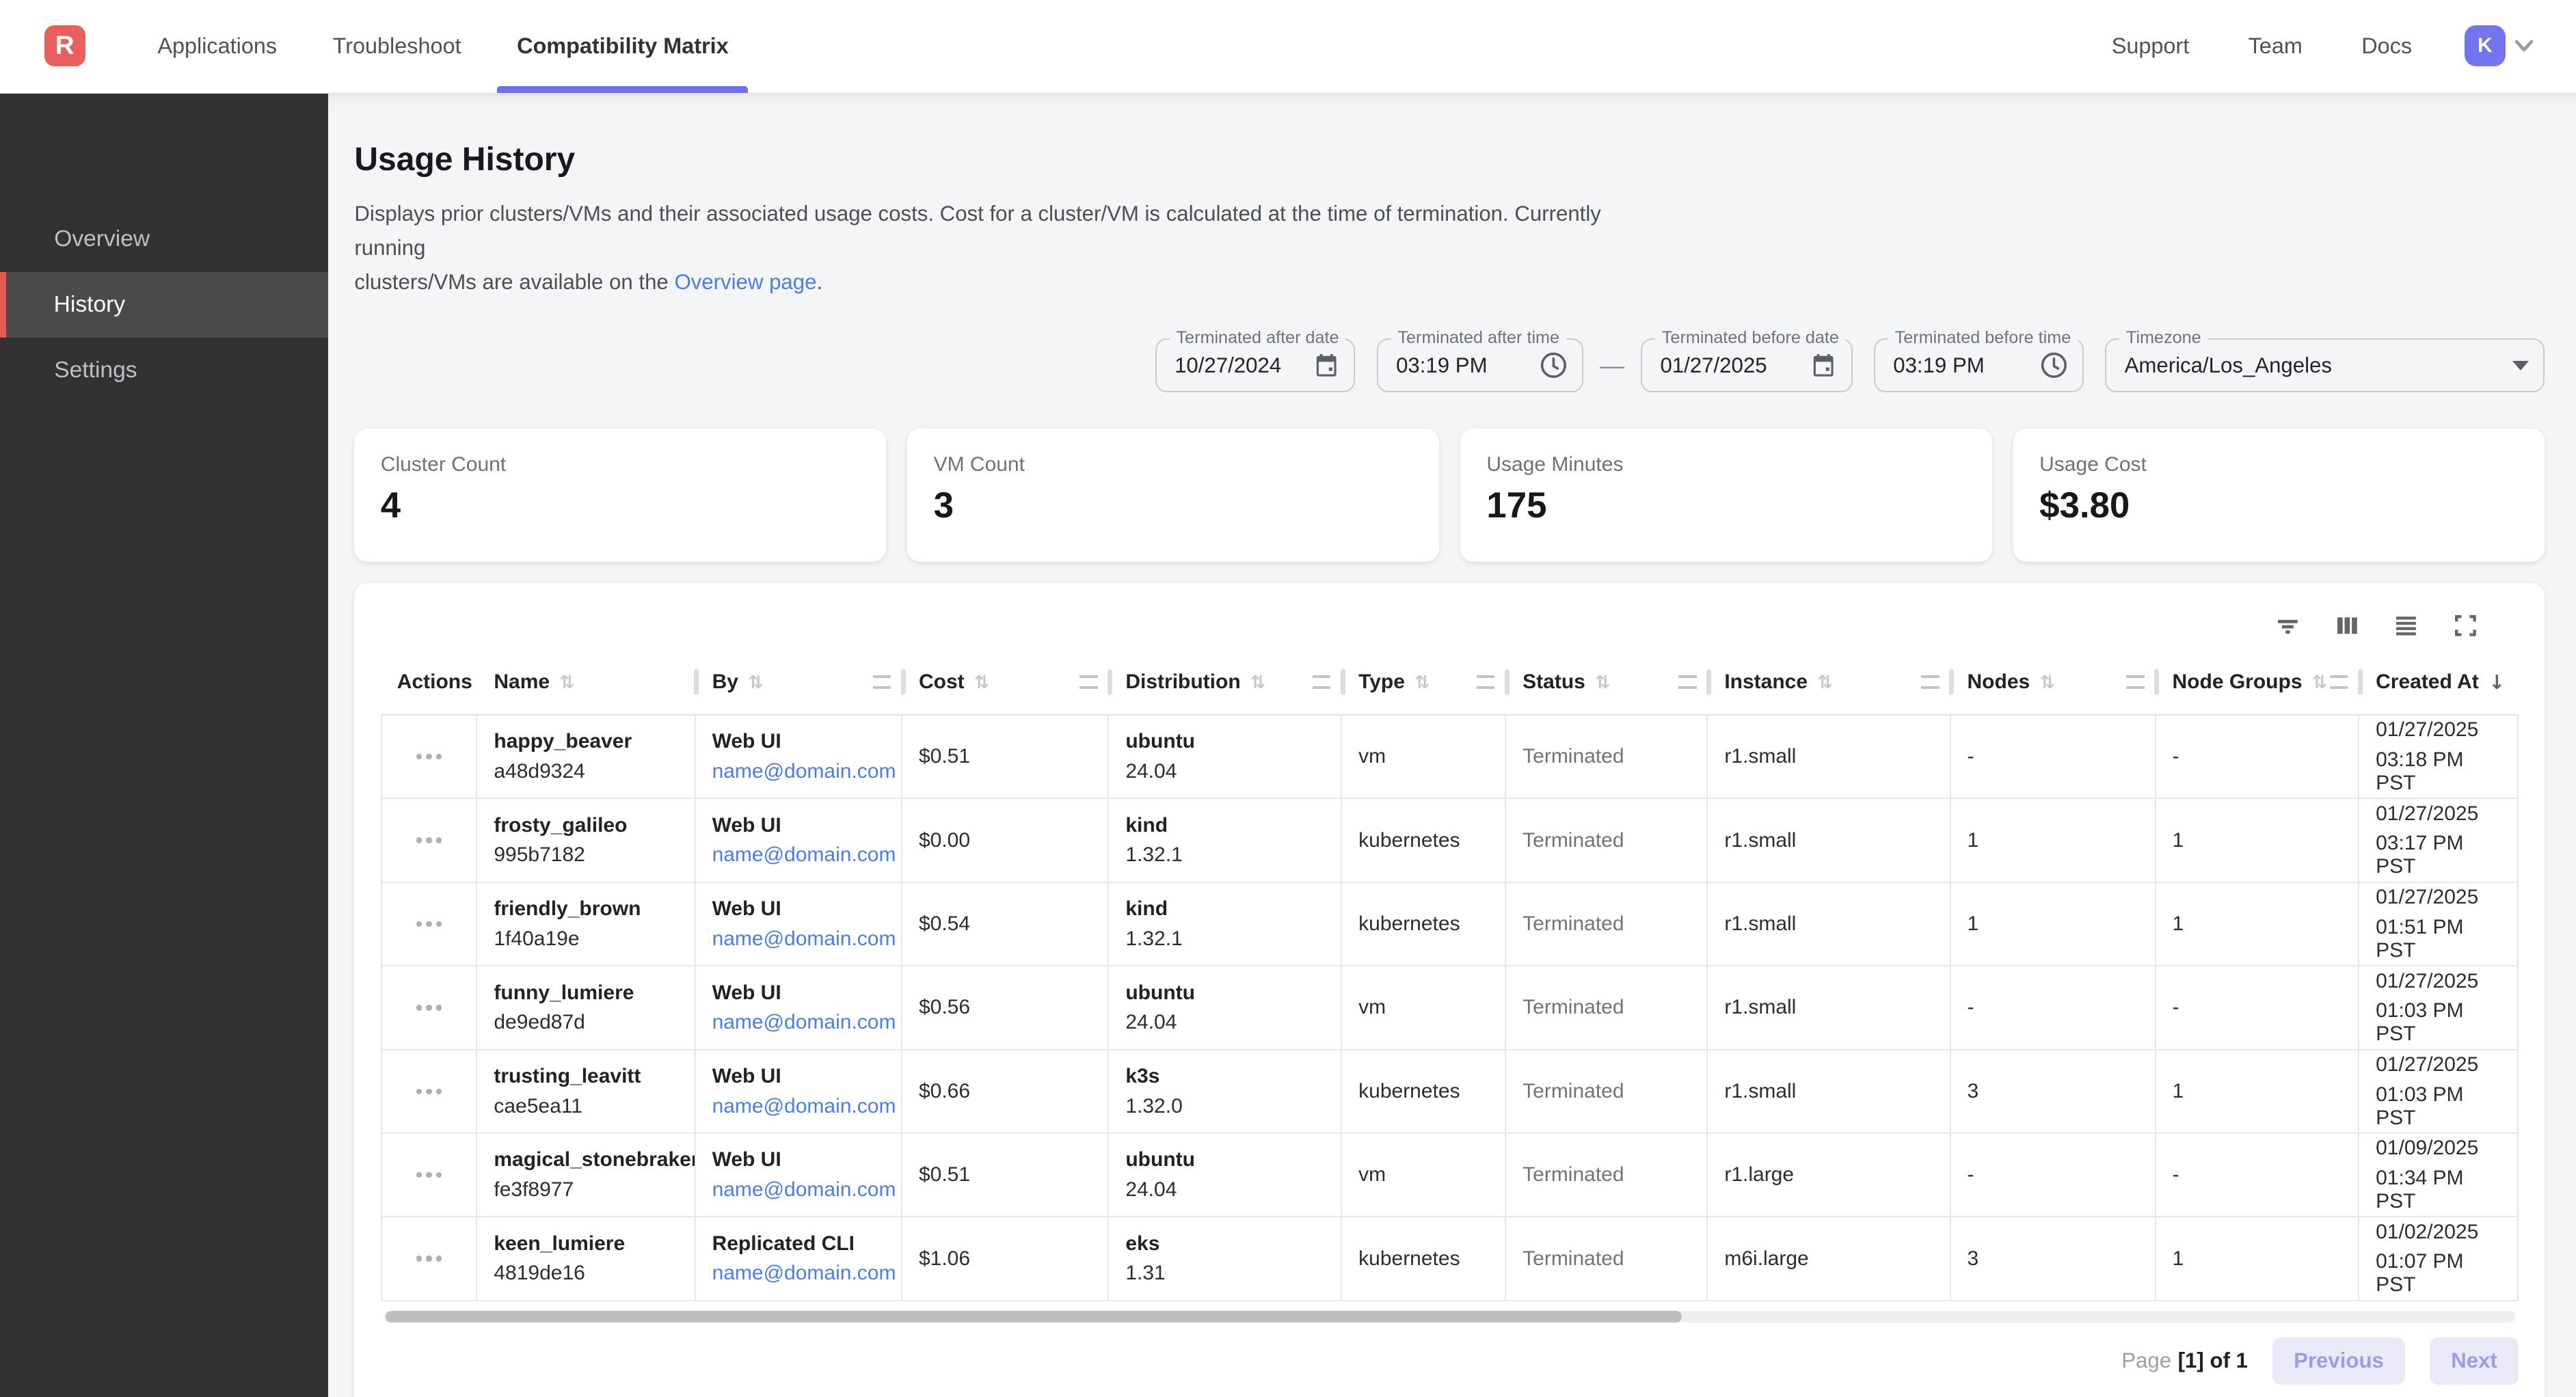 The image size is (2576, 1397). Describe the element at coordinates (745, 281) in the screenshot. I see `overview-page-link: Overview page` at that location.